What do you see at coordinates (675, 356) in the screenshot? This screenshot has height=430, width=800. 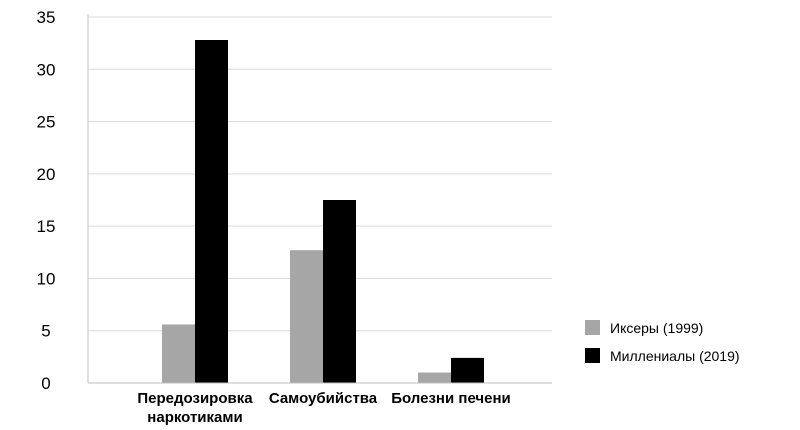 I see `legend-label: Миллениалы (2019)` at bounding box center [675, 356].